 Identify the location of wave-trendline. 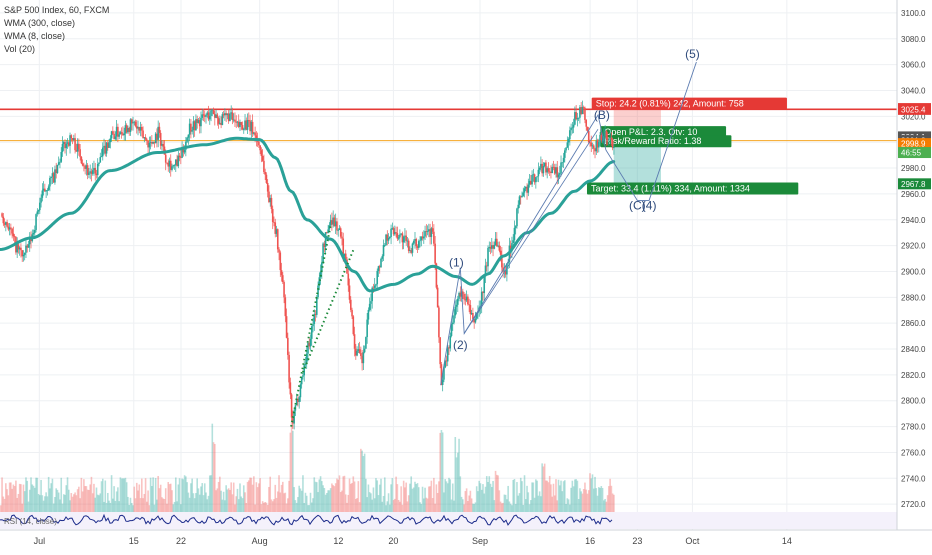
(531, 231).